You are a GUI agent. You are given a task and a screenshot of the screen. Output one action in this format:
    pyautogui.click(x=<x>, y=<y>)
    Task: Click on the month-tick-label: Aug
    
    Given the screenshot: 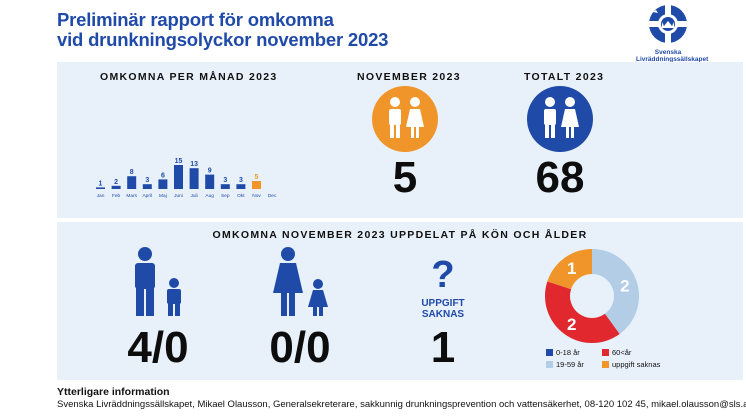 What is the action you would take?
    pyautogui.click(x=209, y=196)
    